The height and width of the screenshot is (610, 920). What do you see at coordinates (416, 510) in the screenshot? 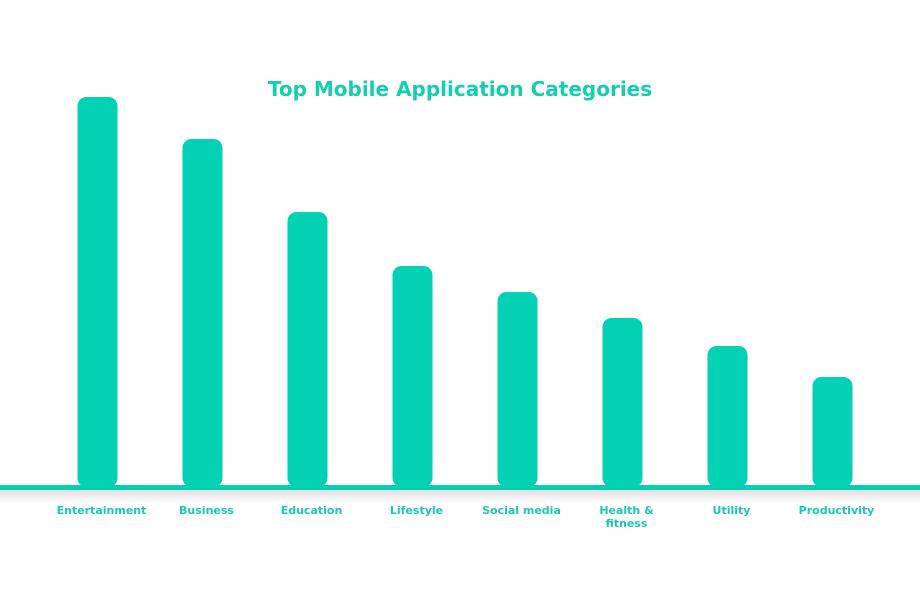
I see `x-tick-label: Lifestyle` at bounding box center [416, 510].